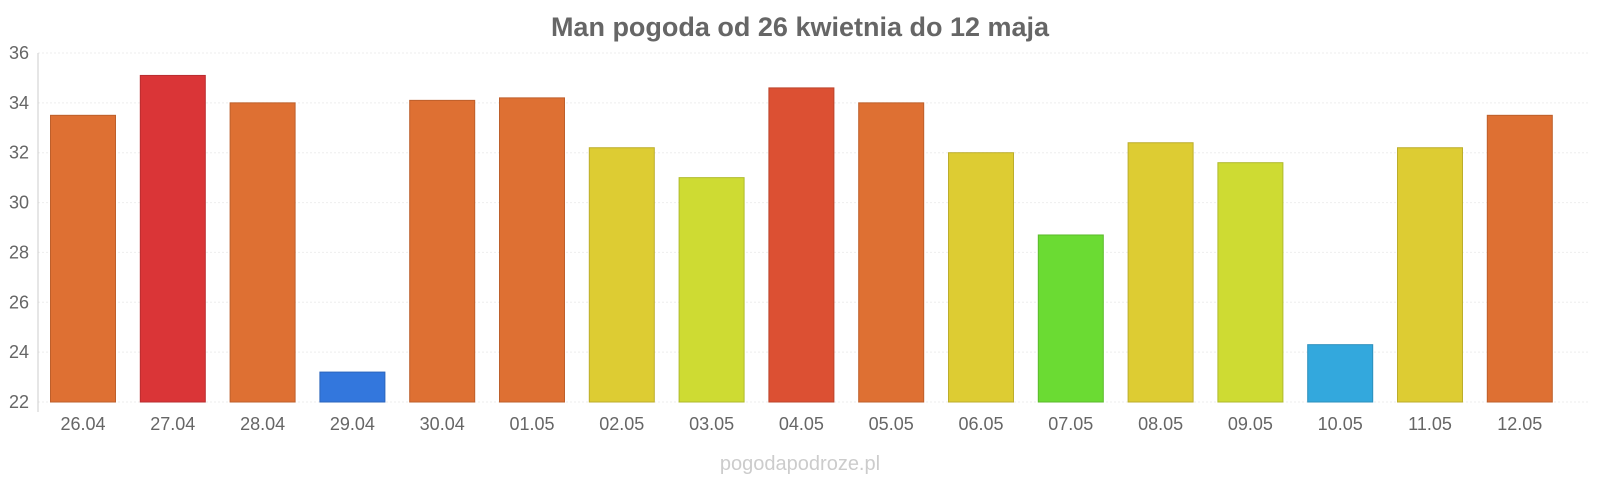 This screenshot has height=480, width=1600. I want to click on bar-11.05, so click(1430, 275).